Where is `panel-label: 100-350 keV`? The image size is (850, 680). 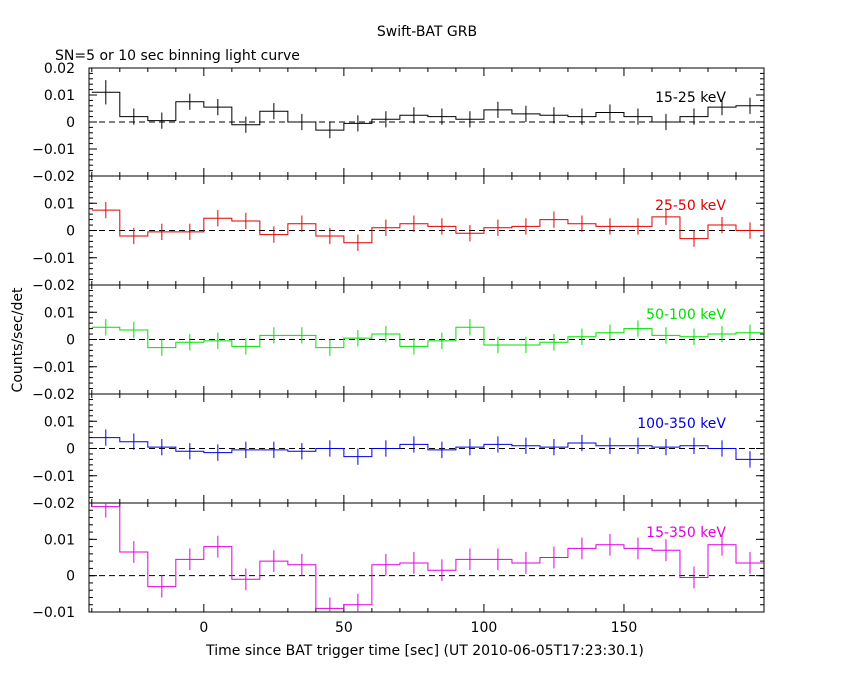 panel-label: 100-350 keV is located at coordinates (681, 424).